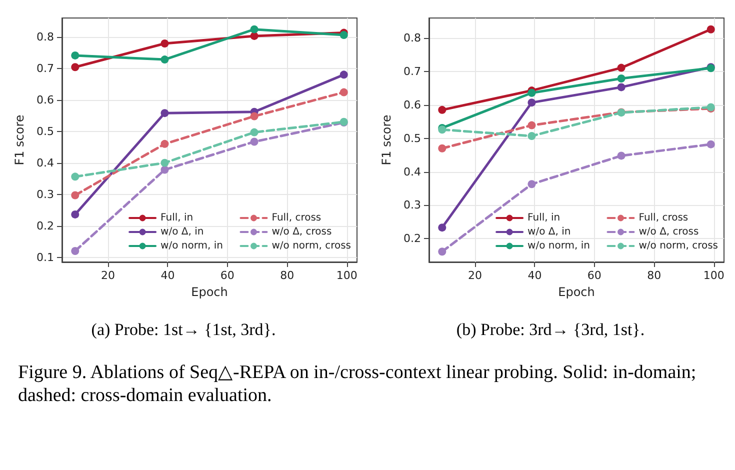 The height and width of the screenshot is (470, 735). What do you see at coordinates (45, 257) in the screenshot?
I see `y-tick-label: 0.1` at bounding box center [45, 257].